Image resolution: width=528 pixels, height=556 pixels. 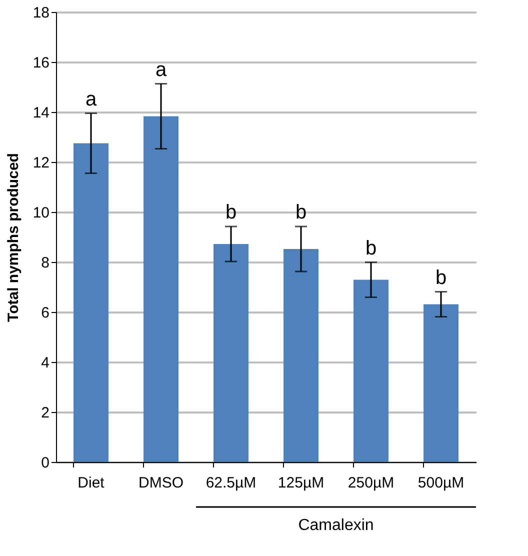 What do you see at coordinates (41, 113) in the screenshot?
I see `y-tick-label: 14` at bounding box center [41, 113].